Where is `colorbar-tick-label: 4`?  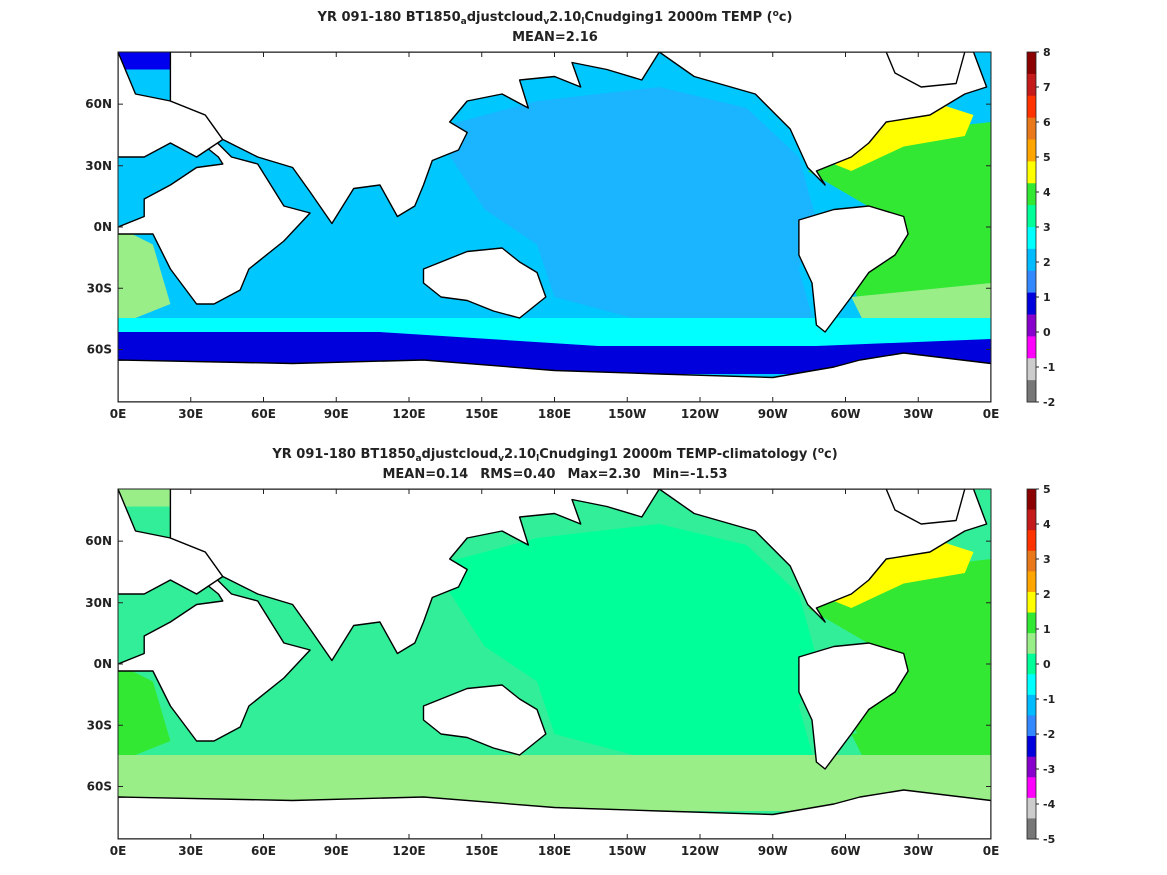
colorbar-tick-label: 4 is located at coordinates (1047, 192).